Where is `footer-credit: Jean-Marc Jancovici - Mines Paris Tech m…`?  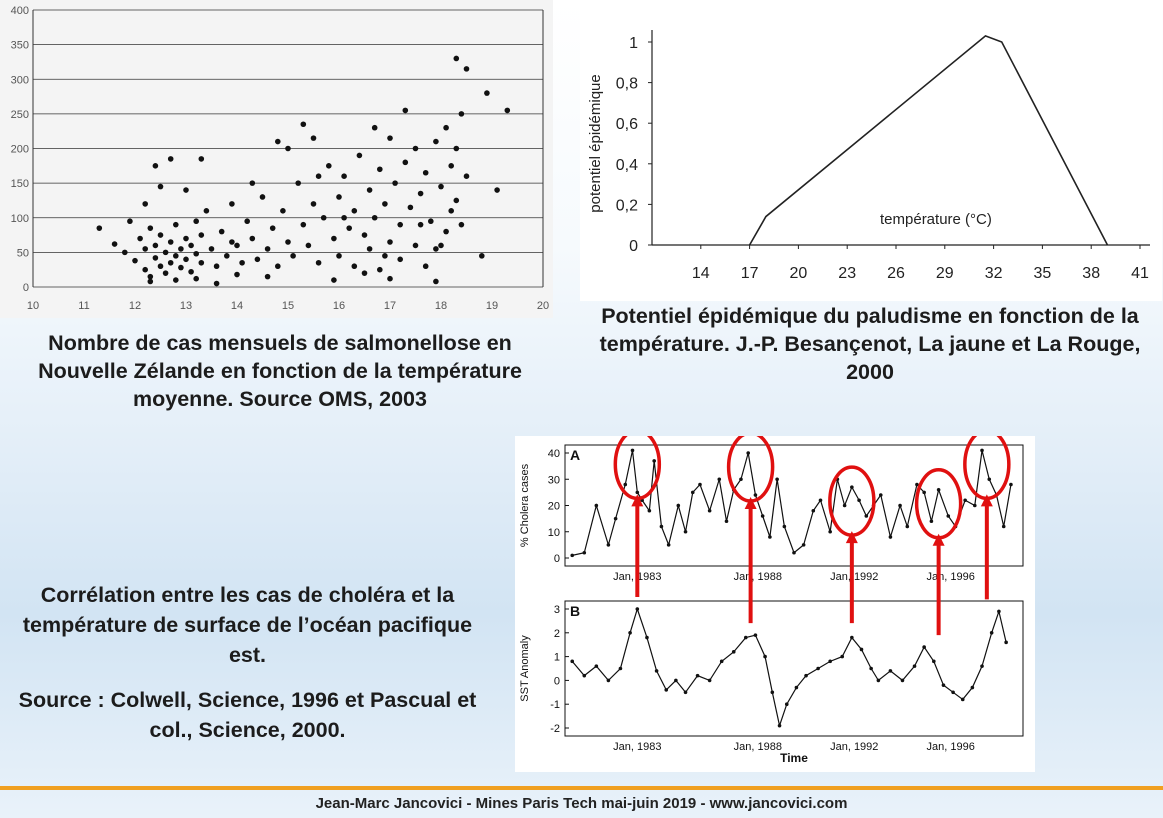
footer-credit: Jean-Marc Jancovici - Mines Paris Tech m… is located at coordinates (581, 803).